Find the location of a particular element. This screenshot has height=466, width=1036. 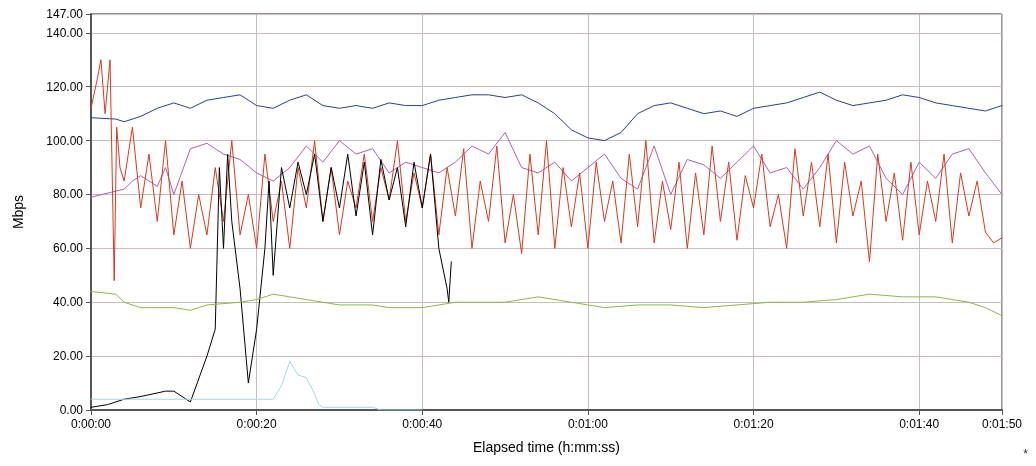

y-axis-title: Mbps is located at coordinates (18, 212).